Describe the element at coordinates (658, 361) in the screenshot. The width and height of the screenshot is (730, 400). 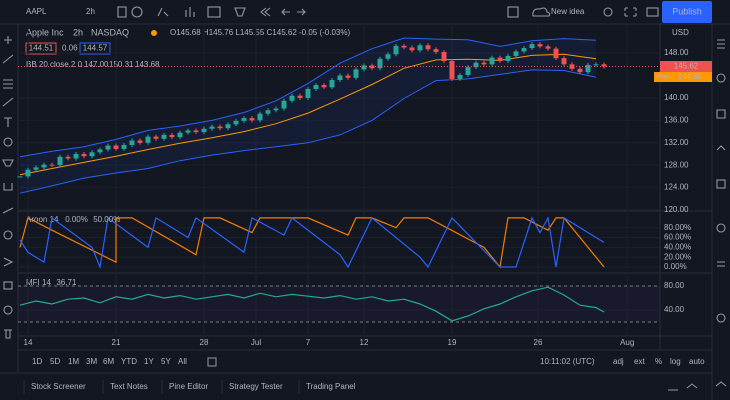
I see `scale-option: %` at that location.